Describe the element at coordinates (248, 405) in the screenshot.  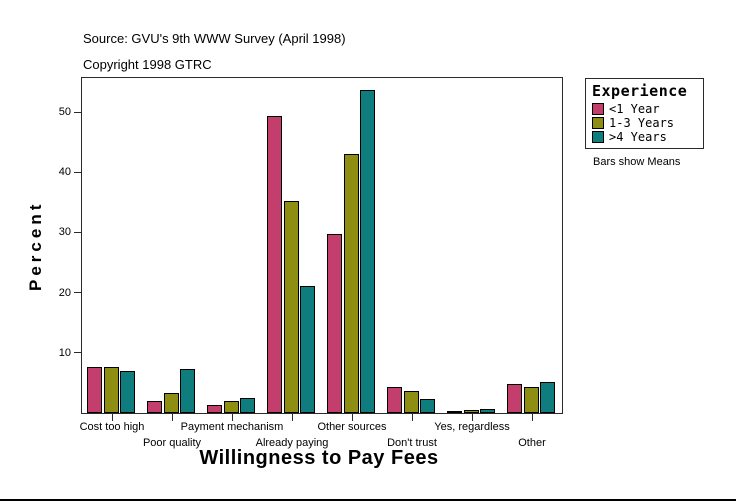
I see `bar->4-years-payment-mechanism` at that location.